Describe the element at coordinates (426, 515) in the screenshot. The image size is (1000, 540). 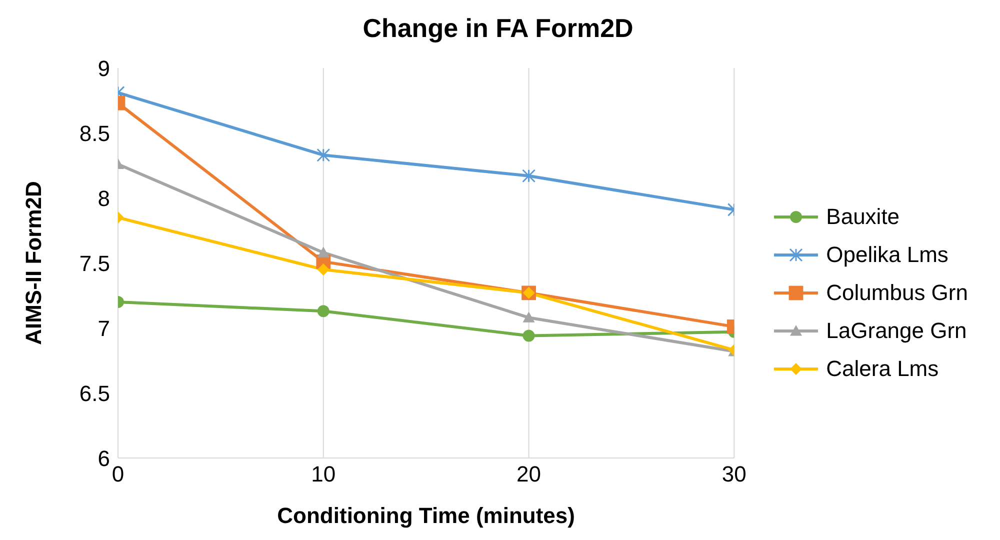
I see `x-axis-title: Conditioning Time (minutes)` at that location.